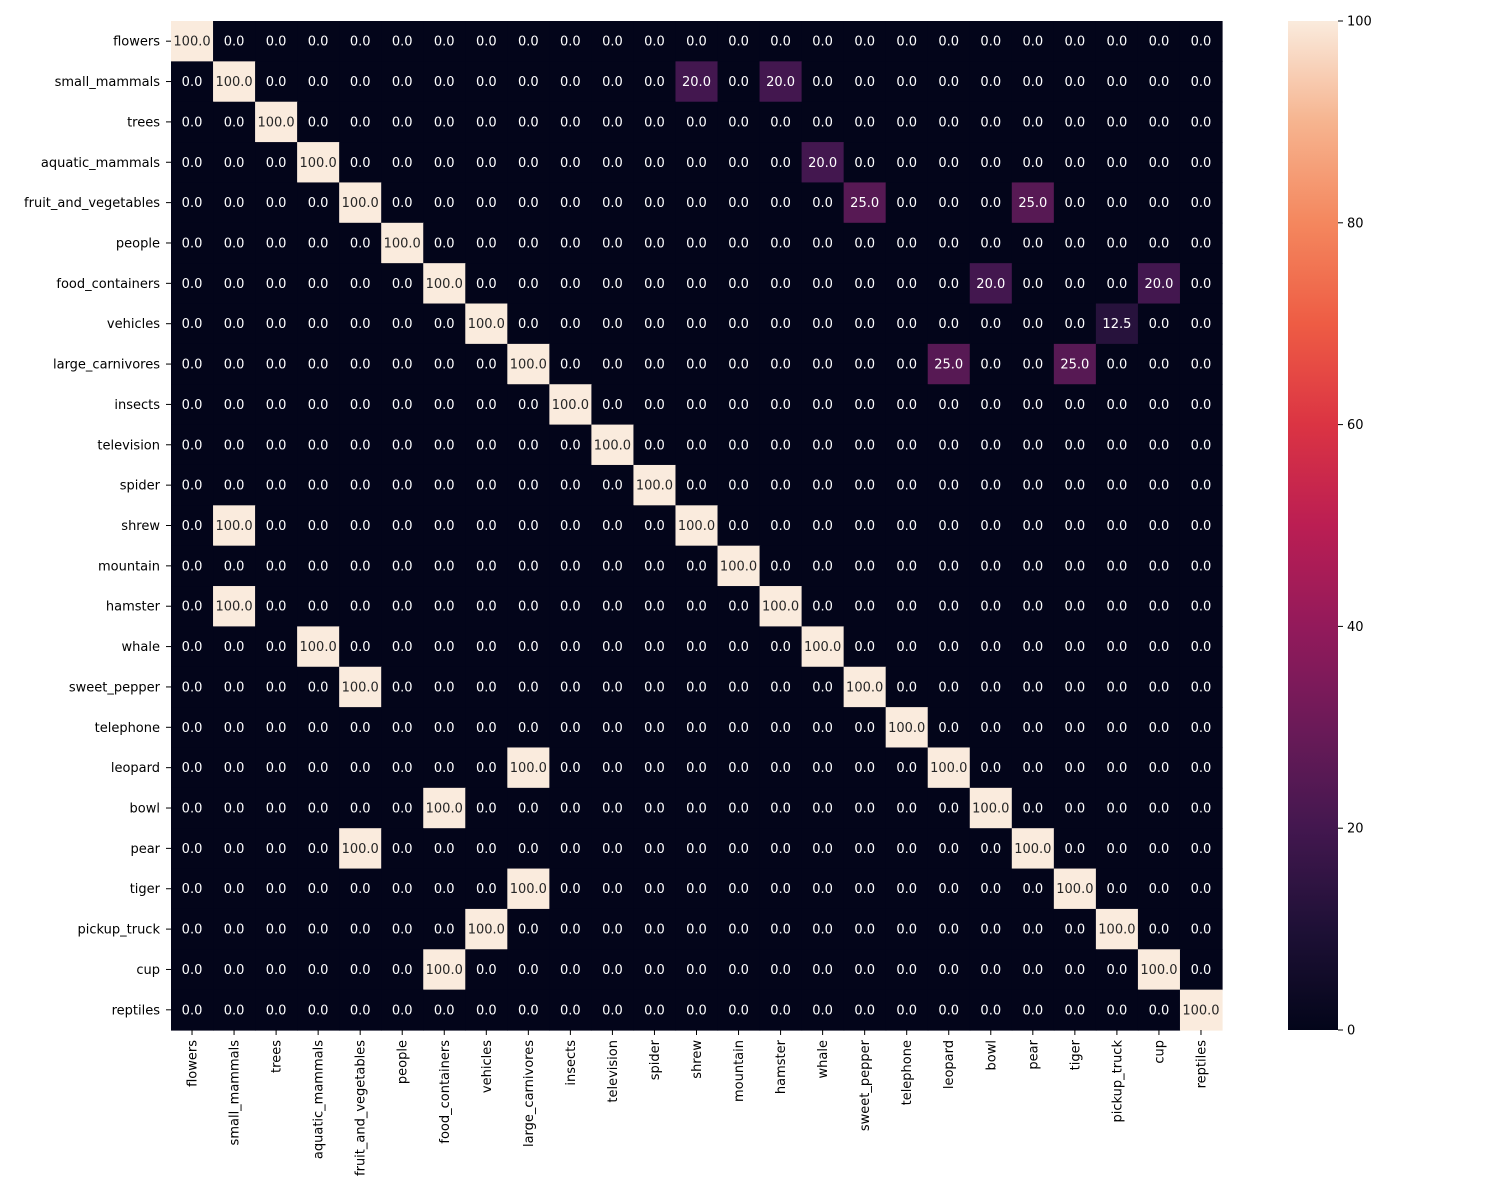 Image resolution: width=1500 pixels, height=1200 pixels. What do you see at coordinates (529, 1093) in the screenshot?
I see `x-tick-label: large_carnivores` at bounding box center [529, 1093].